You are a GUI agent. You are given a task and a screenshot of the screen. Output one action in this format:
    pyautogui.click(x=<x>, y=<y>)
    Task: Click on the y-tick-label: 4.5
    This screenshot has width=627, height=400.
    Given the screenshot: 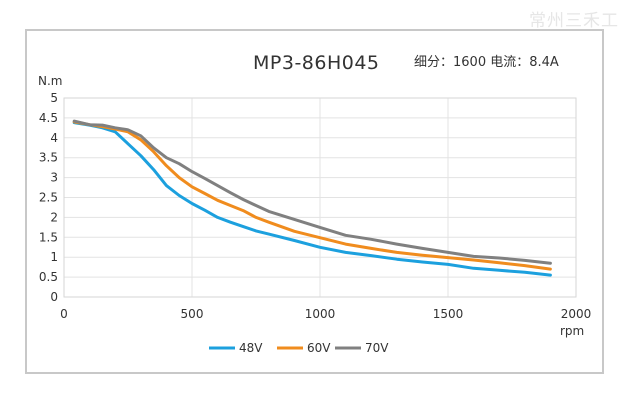 What is the action you would take?
    pyautogui.click(x=48, y=118)
    